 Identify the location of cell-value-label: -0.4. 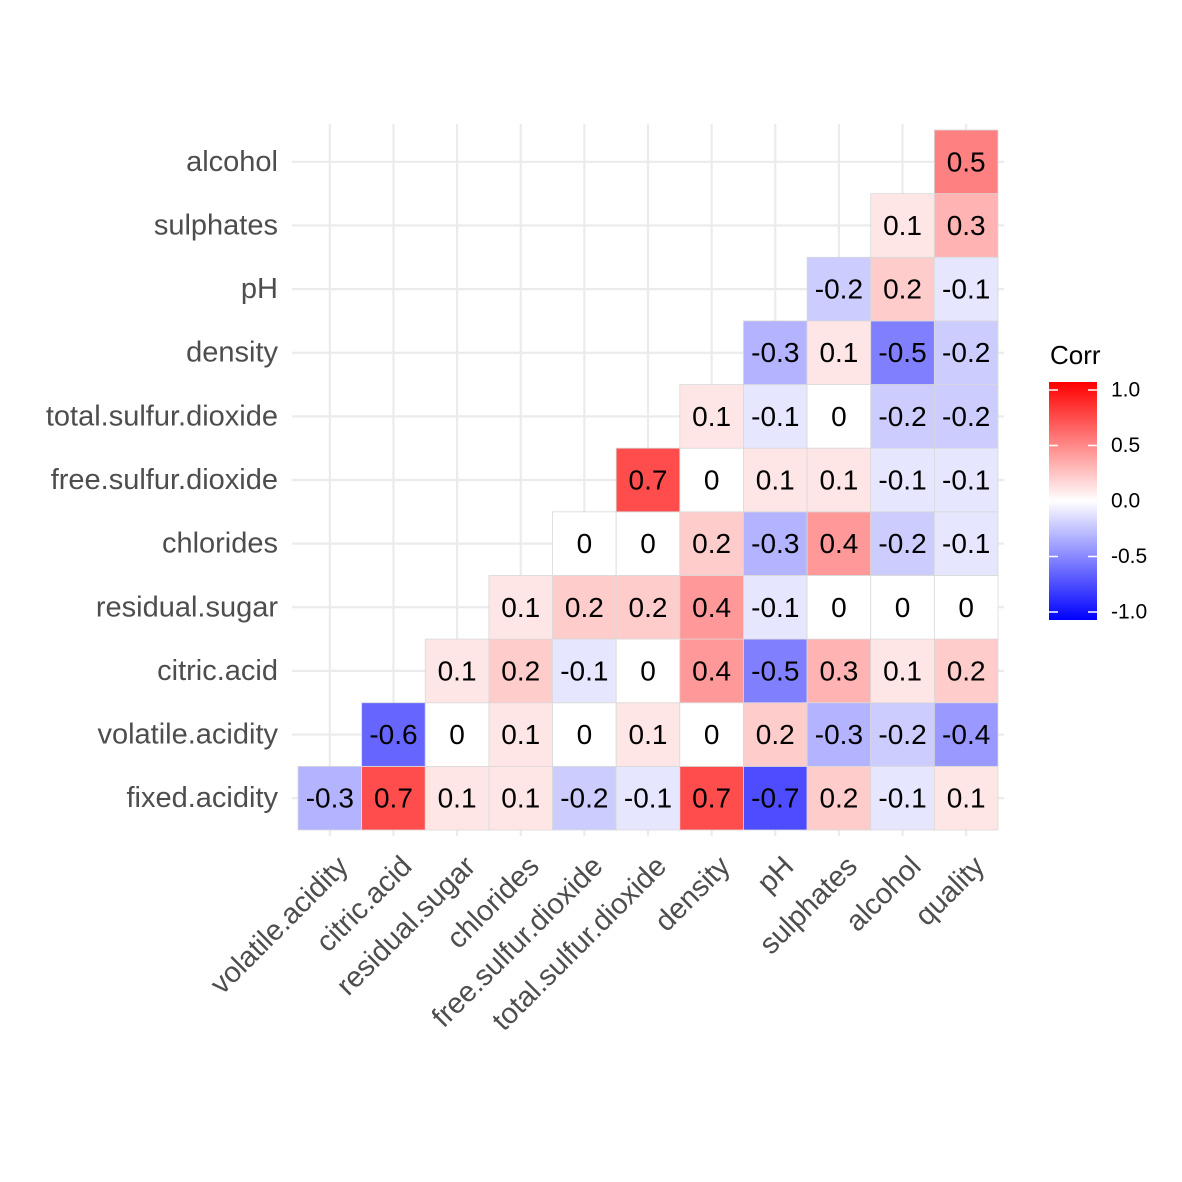
(966, 734).